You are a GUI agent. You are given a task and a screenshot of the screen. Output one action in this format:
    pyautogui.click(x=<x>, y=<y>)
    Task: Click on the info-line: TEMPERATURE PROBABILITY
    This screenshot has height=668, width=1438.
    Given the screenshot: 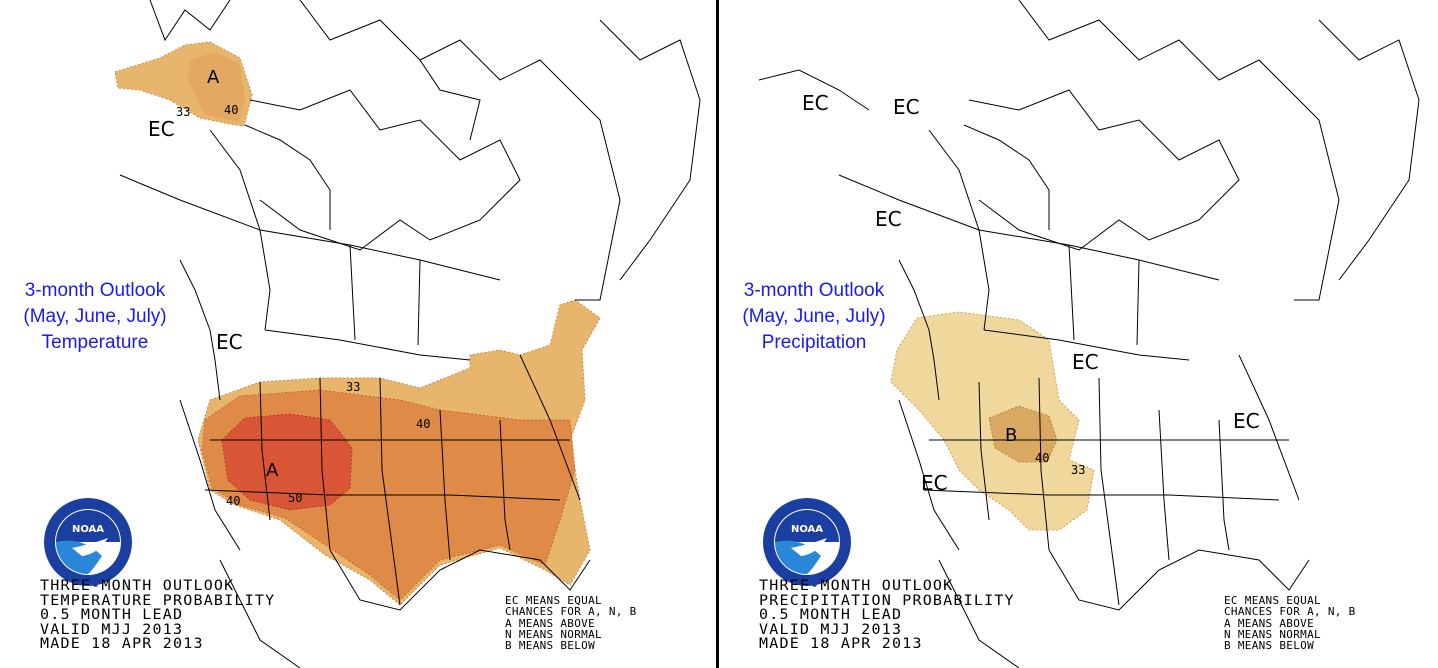 What is the action you would take?
    pyautogui.click(x=158, y=600)
    